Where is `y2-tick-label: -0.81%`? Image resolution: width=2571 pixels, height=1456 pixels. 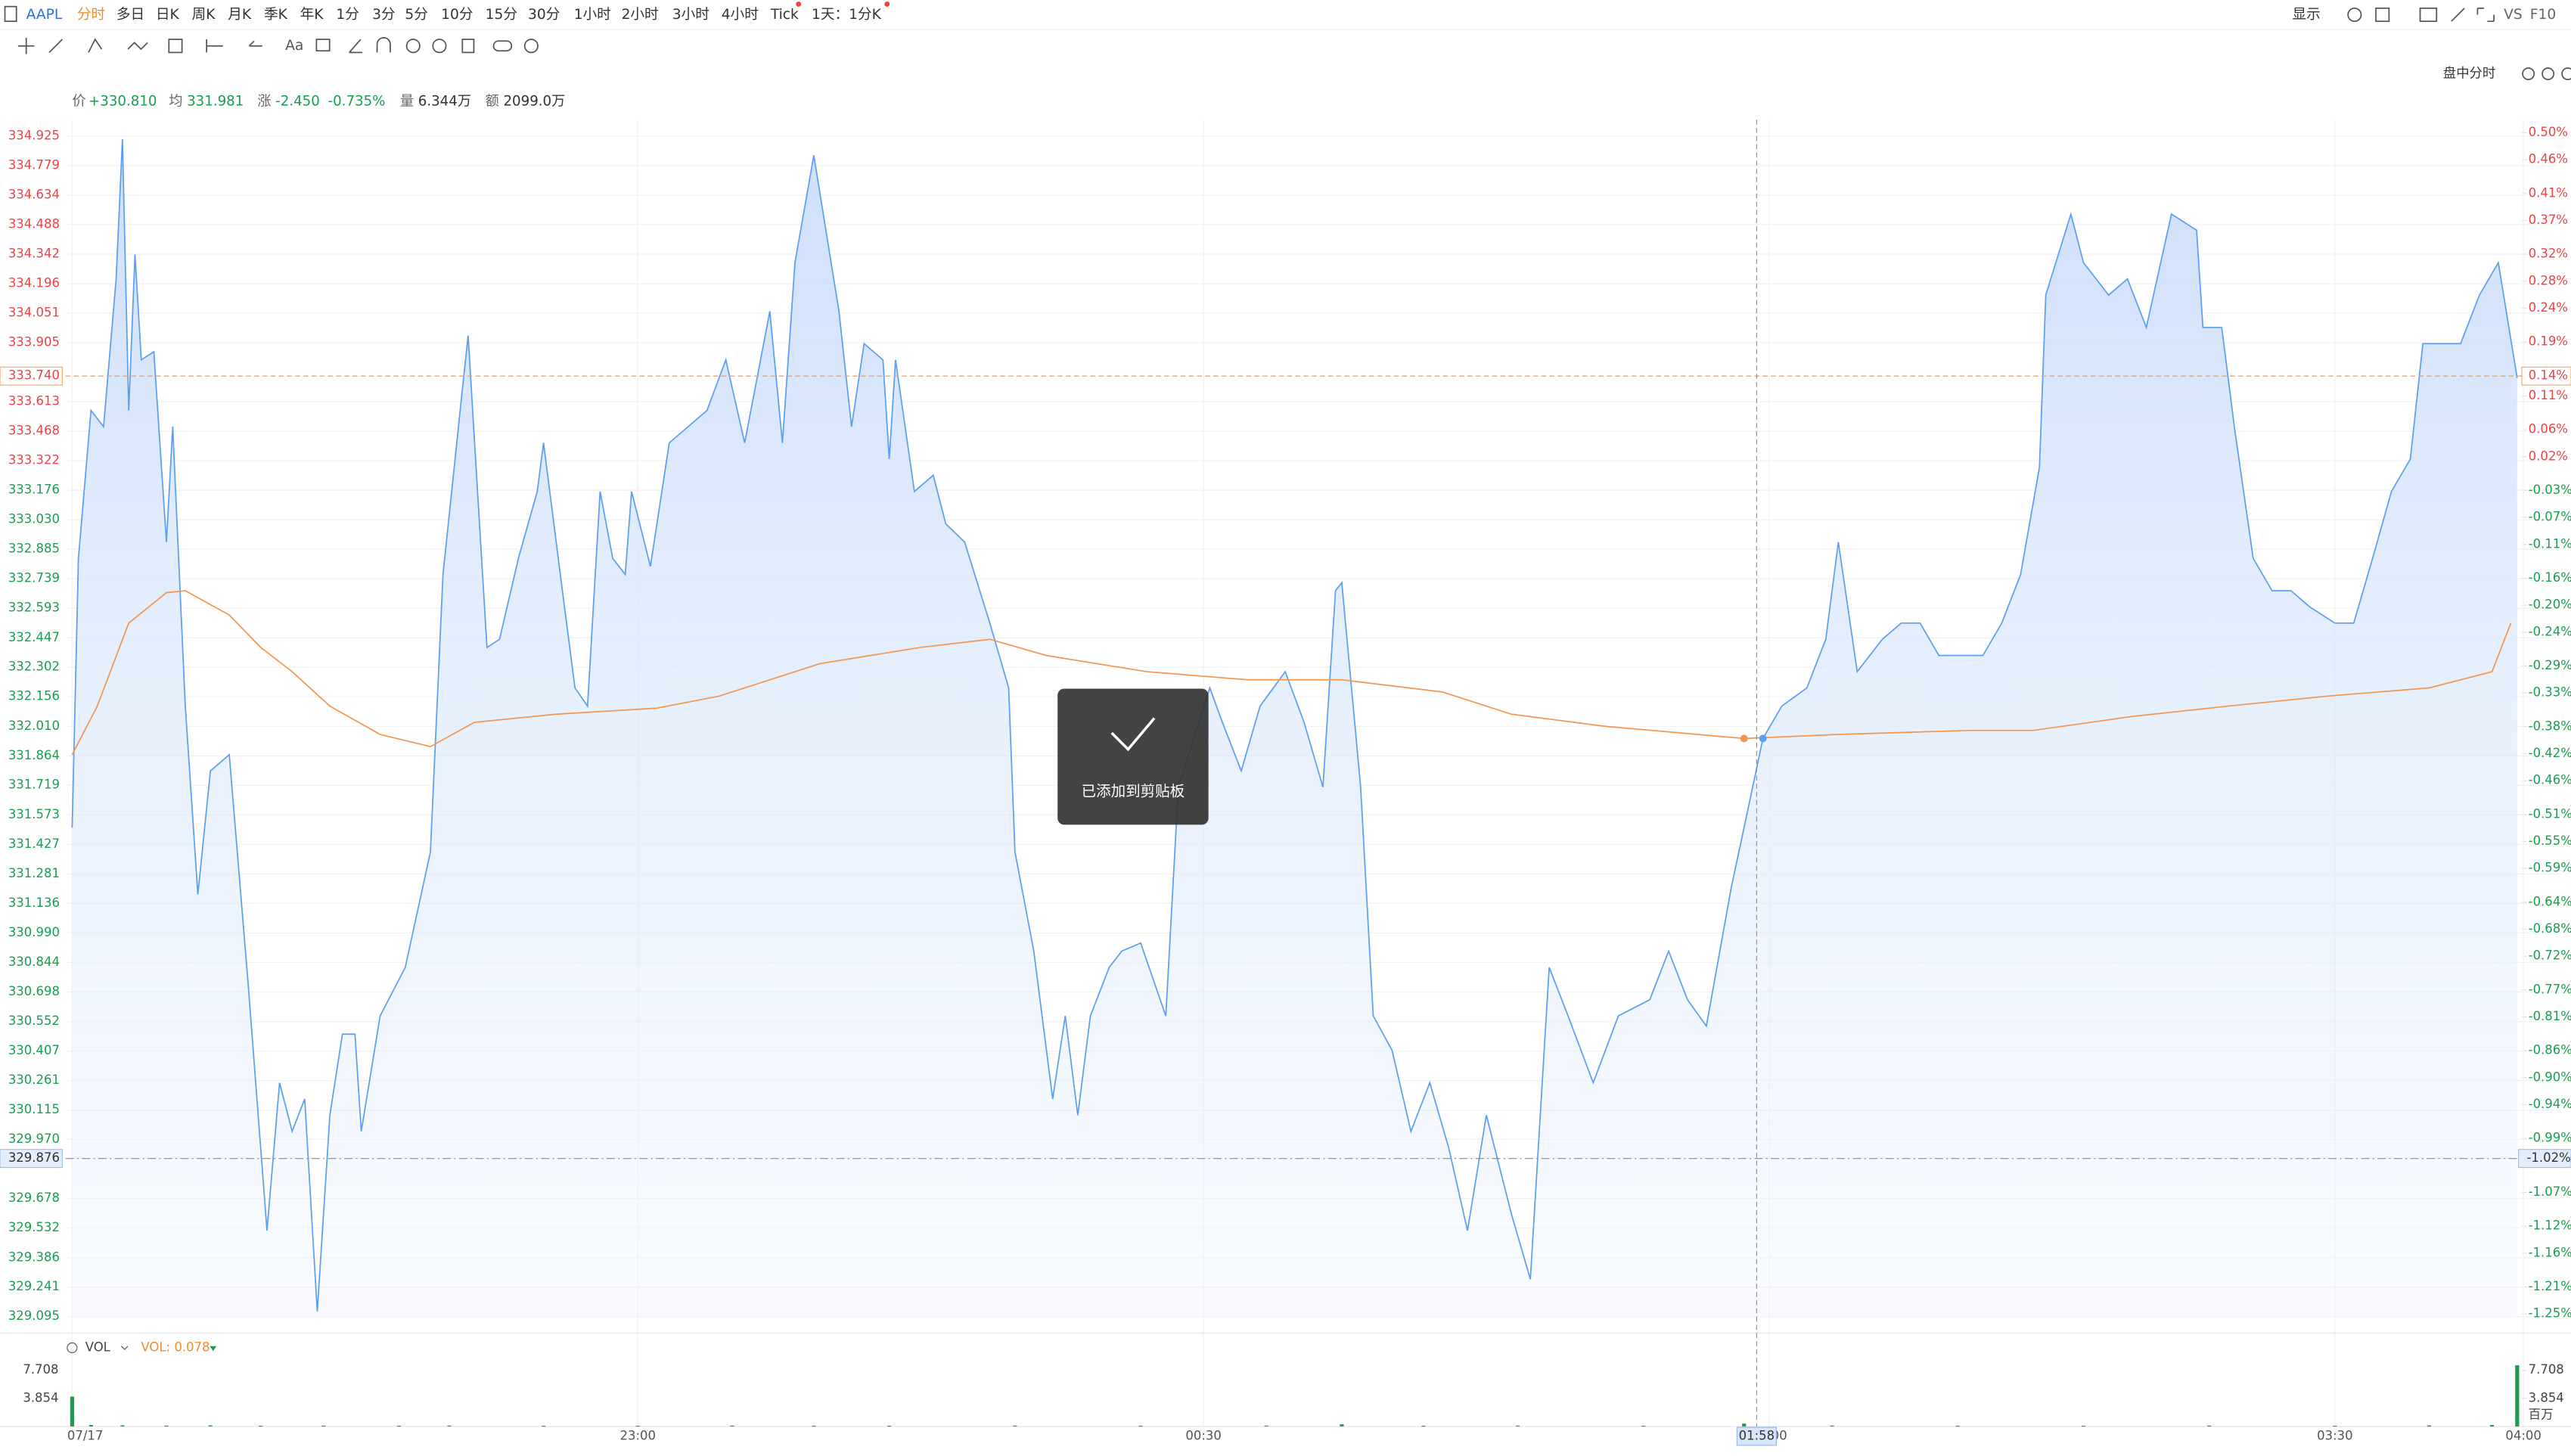 y2-tick-label: -0.81% is located at coordinates (2550, 1016).